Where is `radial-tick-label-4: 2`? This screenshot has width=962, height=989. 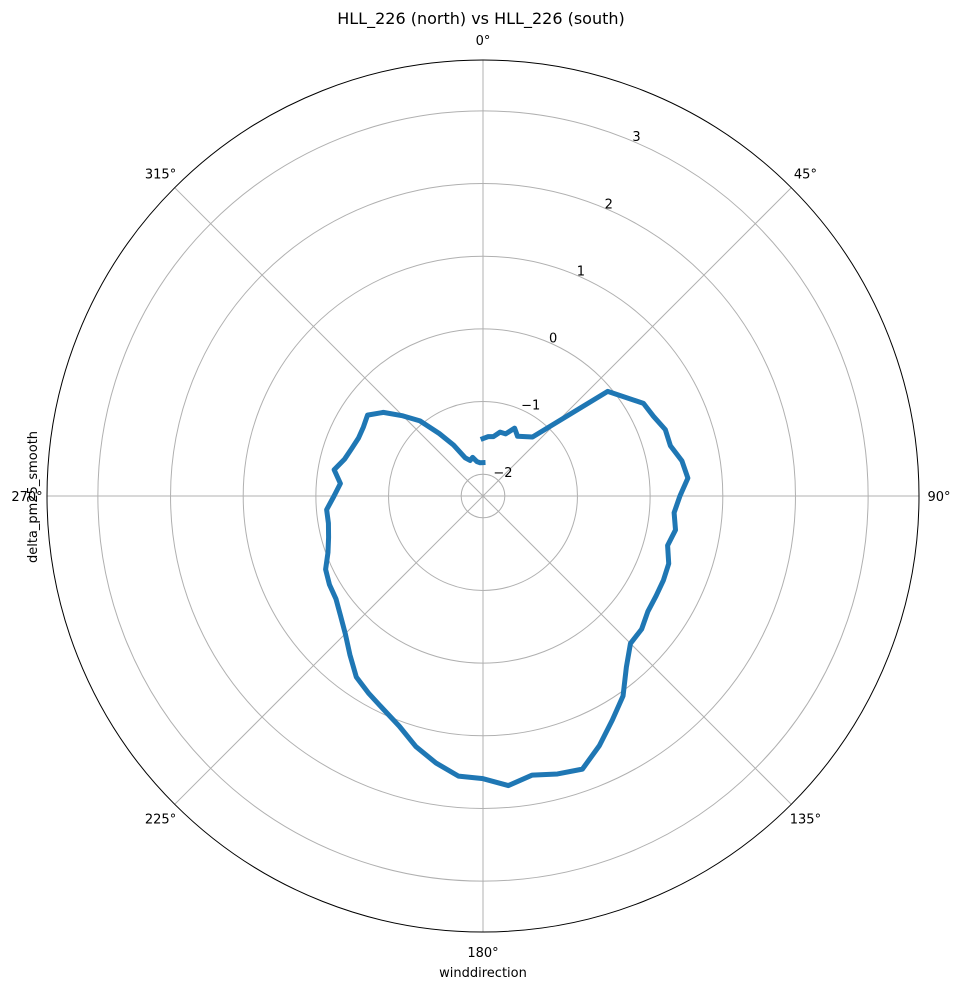
radial-tick-label-4: 2 is located at coordinates (609, 204).